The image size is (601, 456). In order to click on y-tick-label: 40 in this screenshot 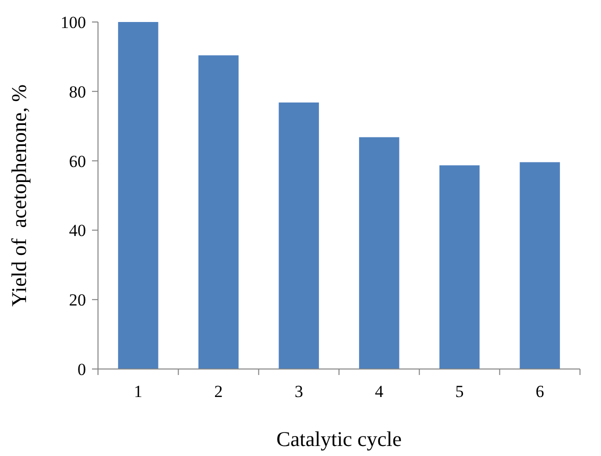, I will do `click(77, 230)`.